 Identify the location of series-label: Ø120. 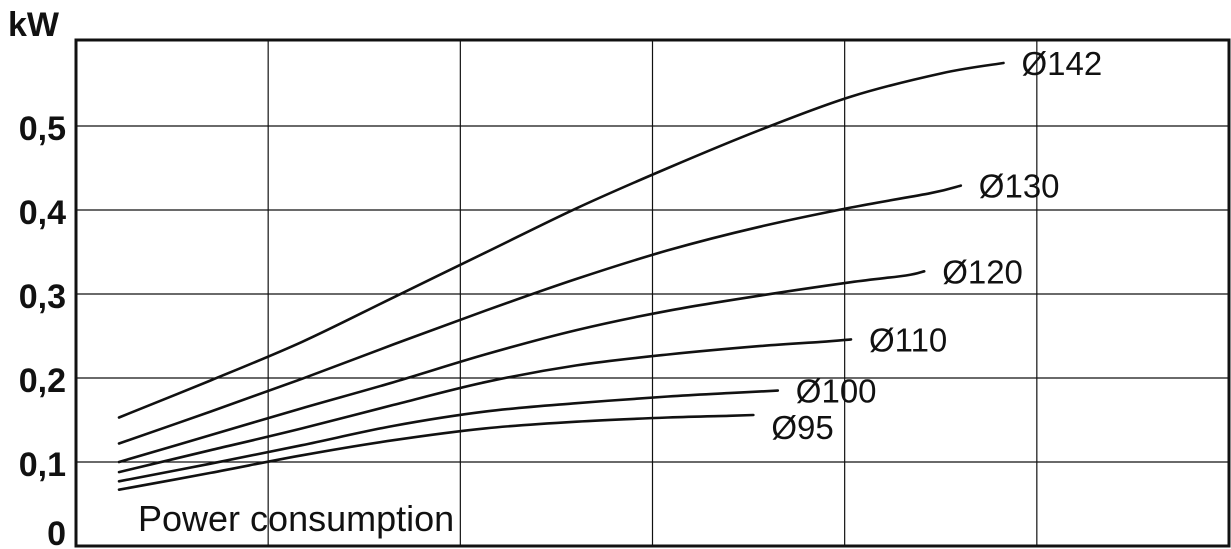
(982, 271).